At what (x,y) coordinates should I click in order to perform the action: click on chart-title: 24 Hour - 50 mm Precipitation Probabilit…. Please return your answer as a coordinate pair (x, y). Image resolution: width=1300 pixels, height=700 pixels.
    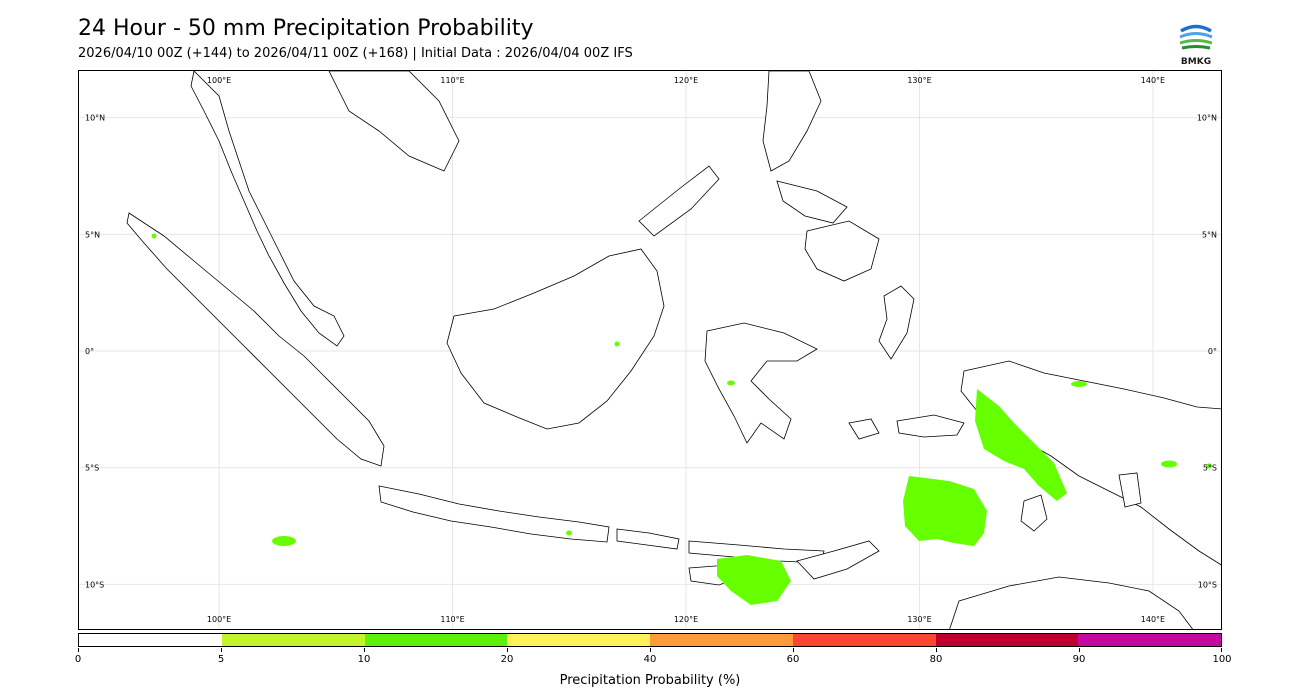
    Looking at the image, I should click on (306, 28).